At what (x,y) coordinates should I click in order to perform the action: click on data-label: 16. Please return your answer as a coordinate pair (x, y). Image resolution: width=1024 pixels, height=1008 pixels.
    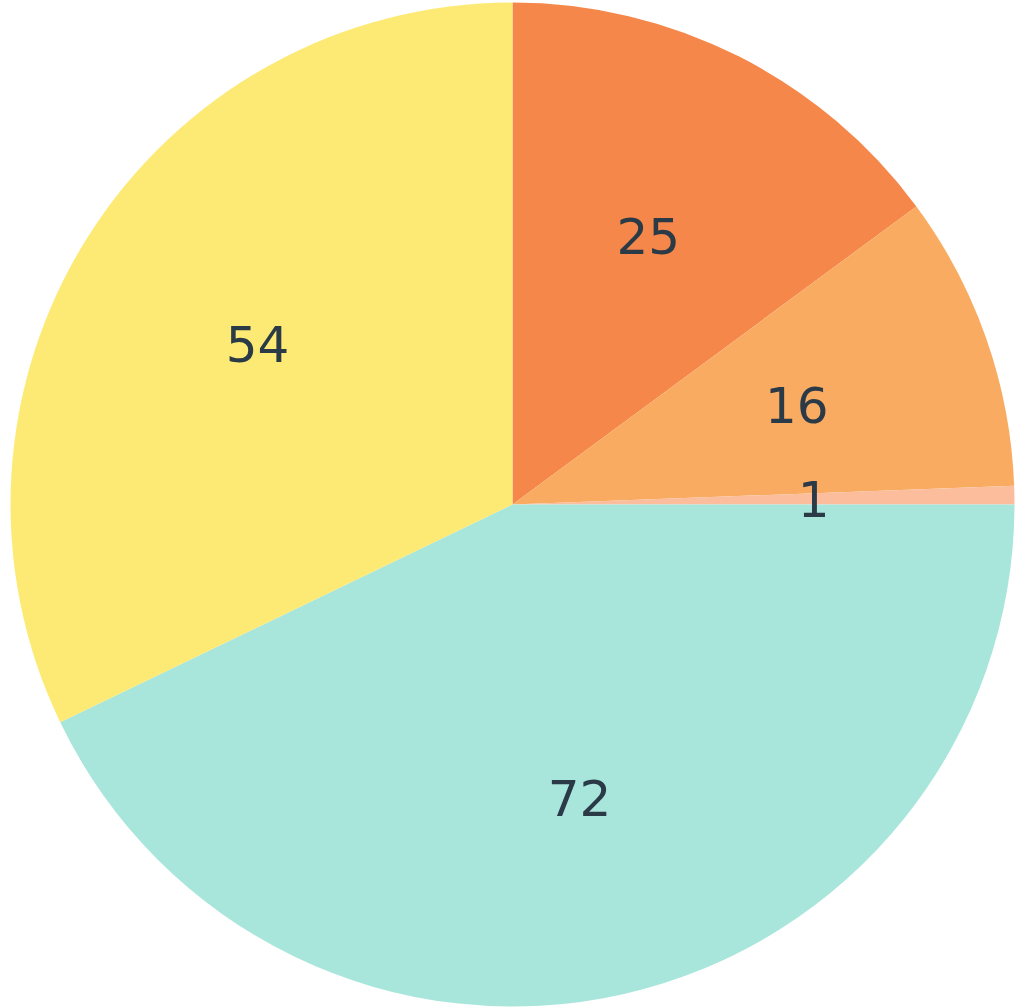
    Looking at the image, I should click on (796, 406).